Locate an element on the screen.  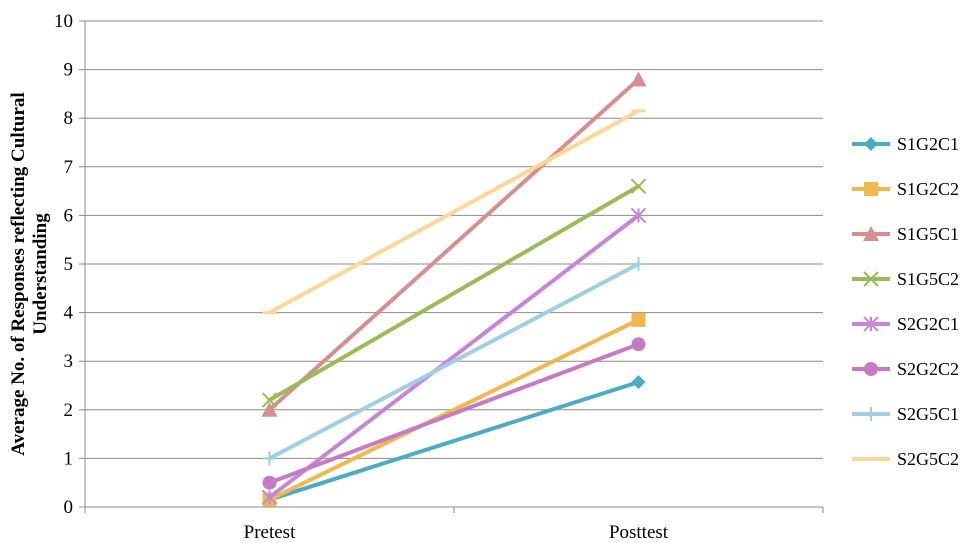
y-tick-label: 0 is located at coordinates (69, 507).